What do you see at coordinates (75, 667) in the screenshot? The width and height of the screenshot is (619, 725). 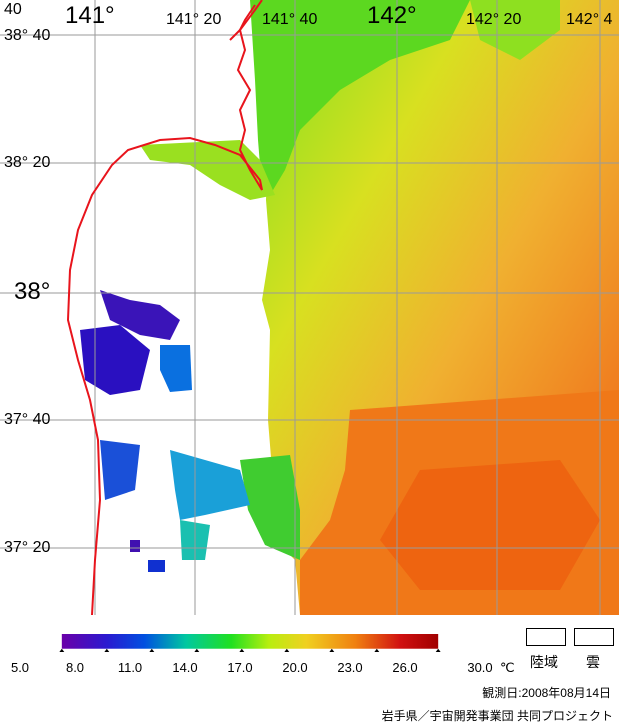 I see `colorbar-tick: 8.0` at bounding box center [75, 667].